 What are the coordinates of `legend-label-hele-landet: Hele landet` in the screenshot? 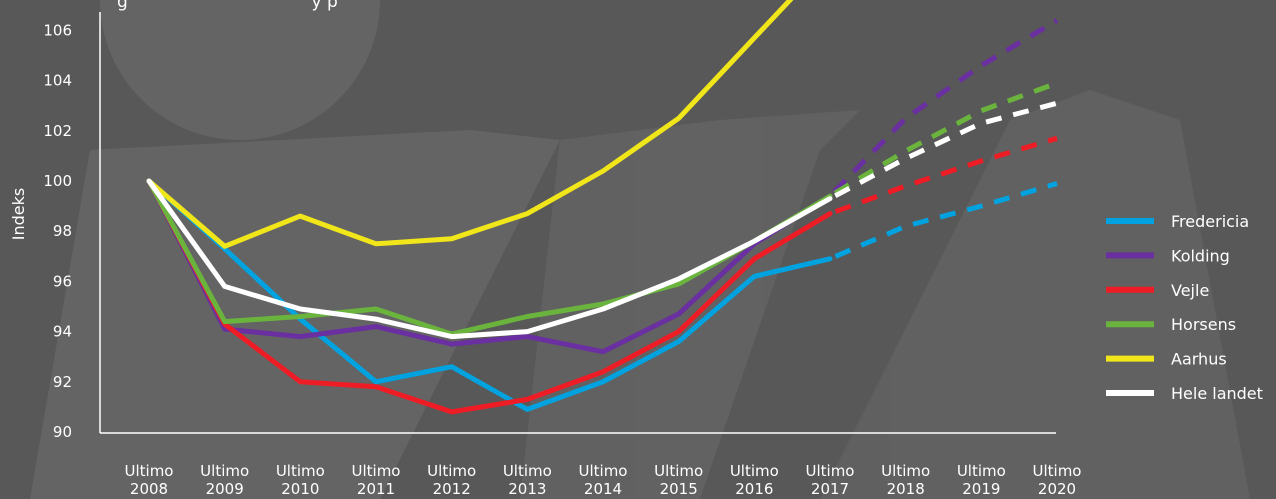 It's located at (1217, 393).